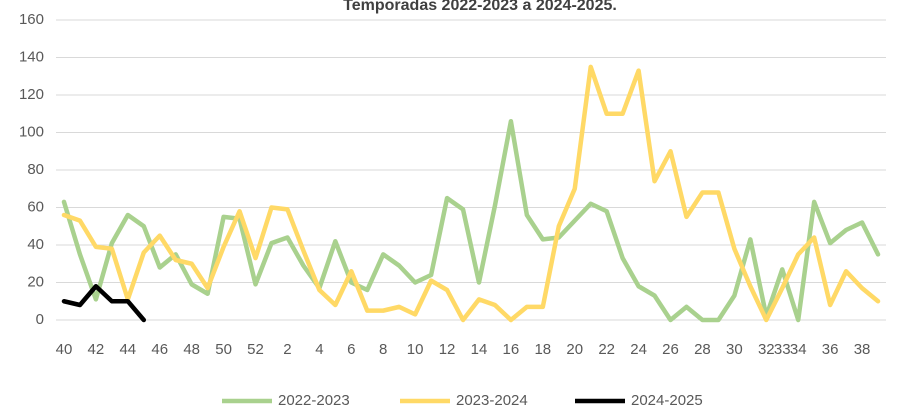 The height and width of the screenshot is (411, 901). What do you see at coordinates (96, 349) in the screenshot?
I see `x-tick-label: 42` at bounding box center [96, 349].